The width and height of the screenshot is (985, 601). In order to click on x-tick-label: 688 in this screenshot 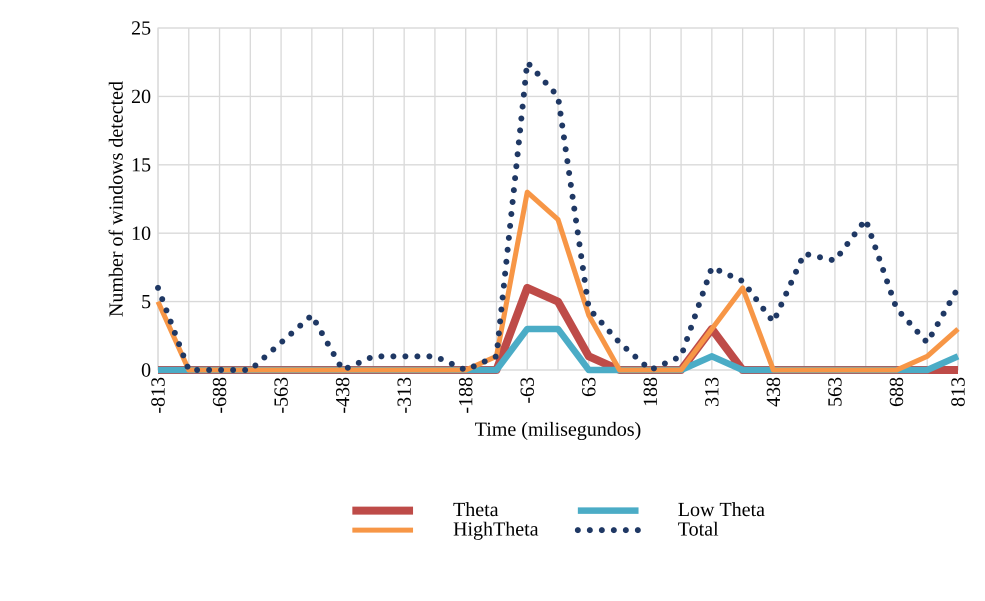, I will do `click(897, 392)`.